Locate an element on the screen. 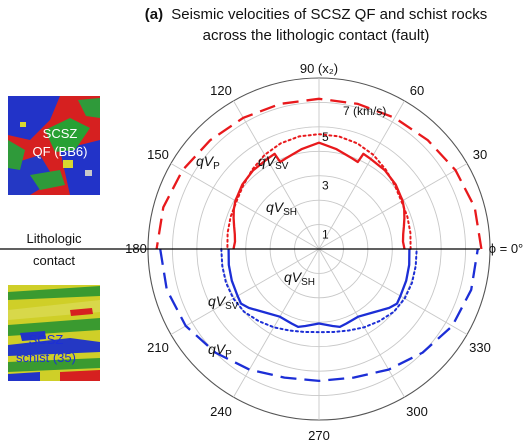 This screenshot has height=446, width=532. series-schist-qVSV is located at coordinates (319, 291).